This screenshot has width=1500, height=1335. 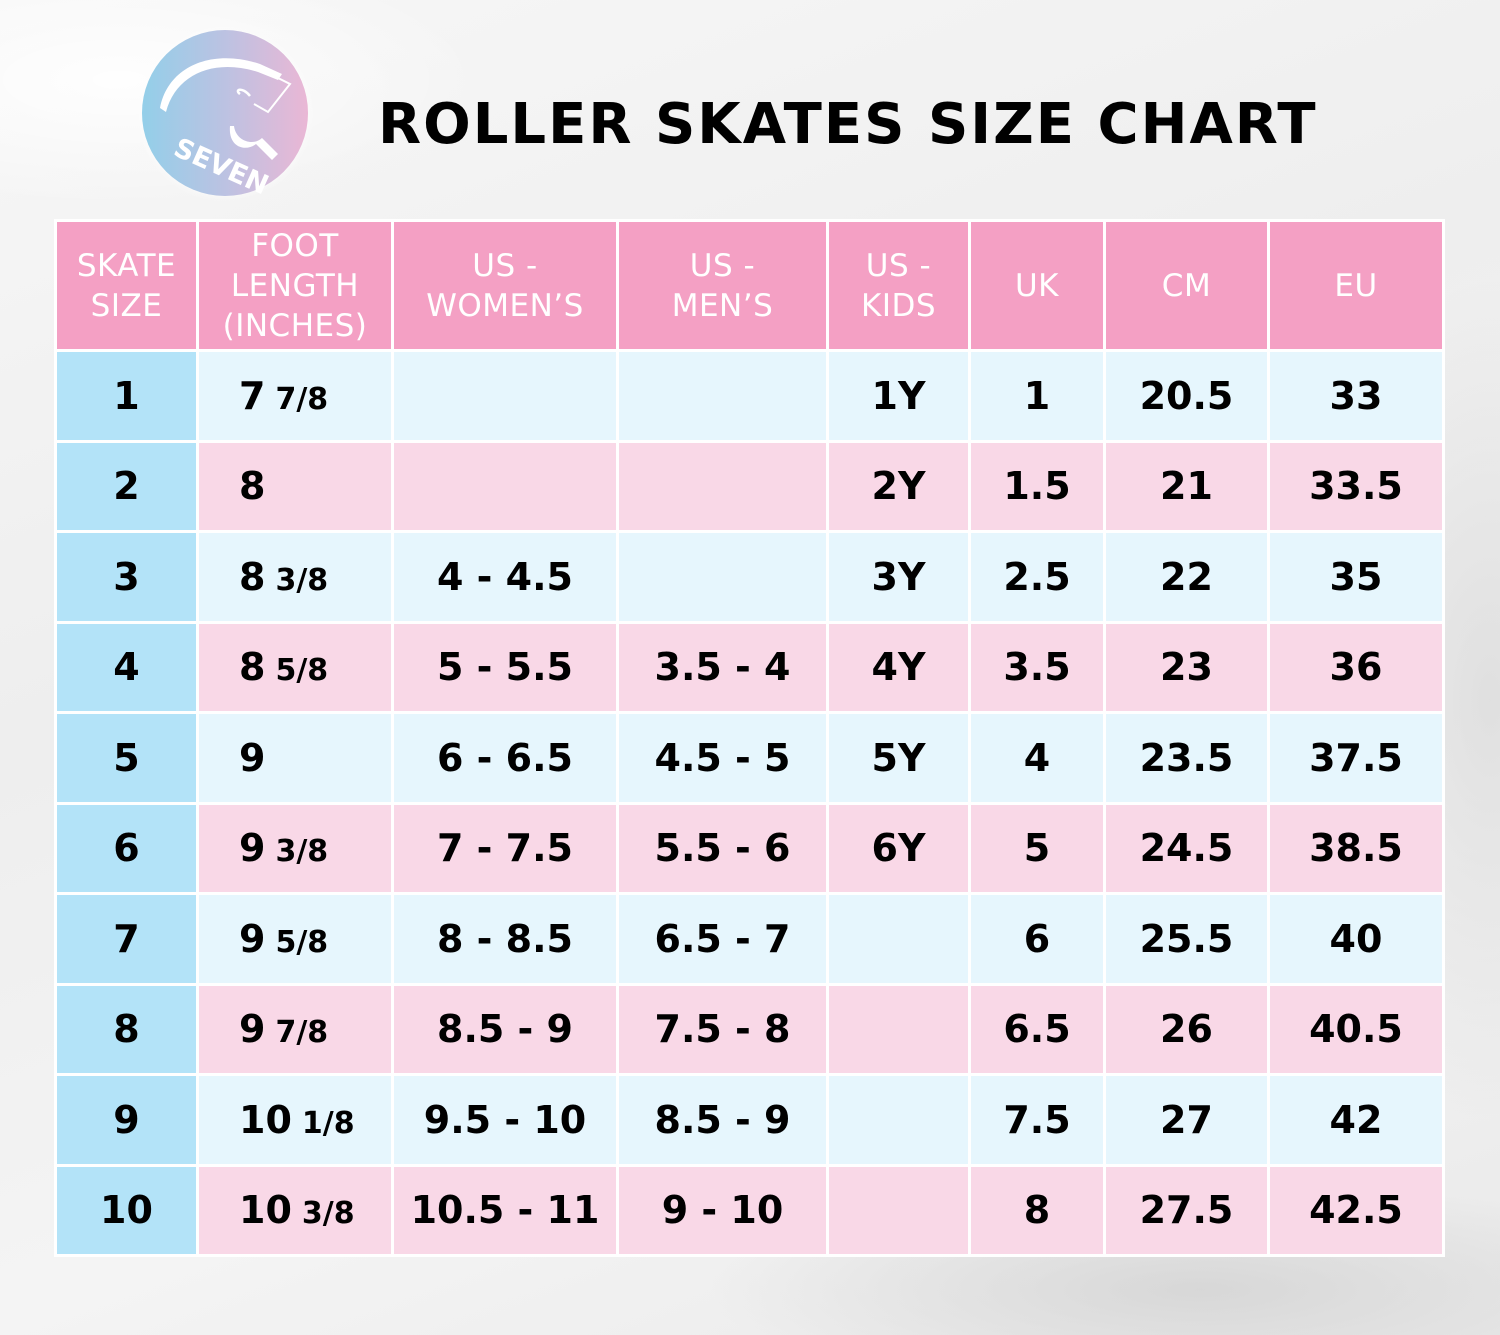 What do you see at coordinates (1356, 939) in the screenshot?
I see `cell-eu: 40` at bounding box center [1356, 939].